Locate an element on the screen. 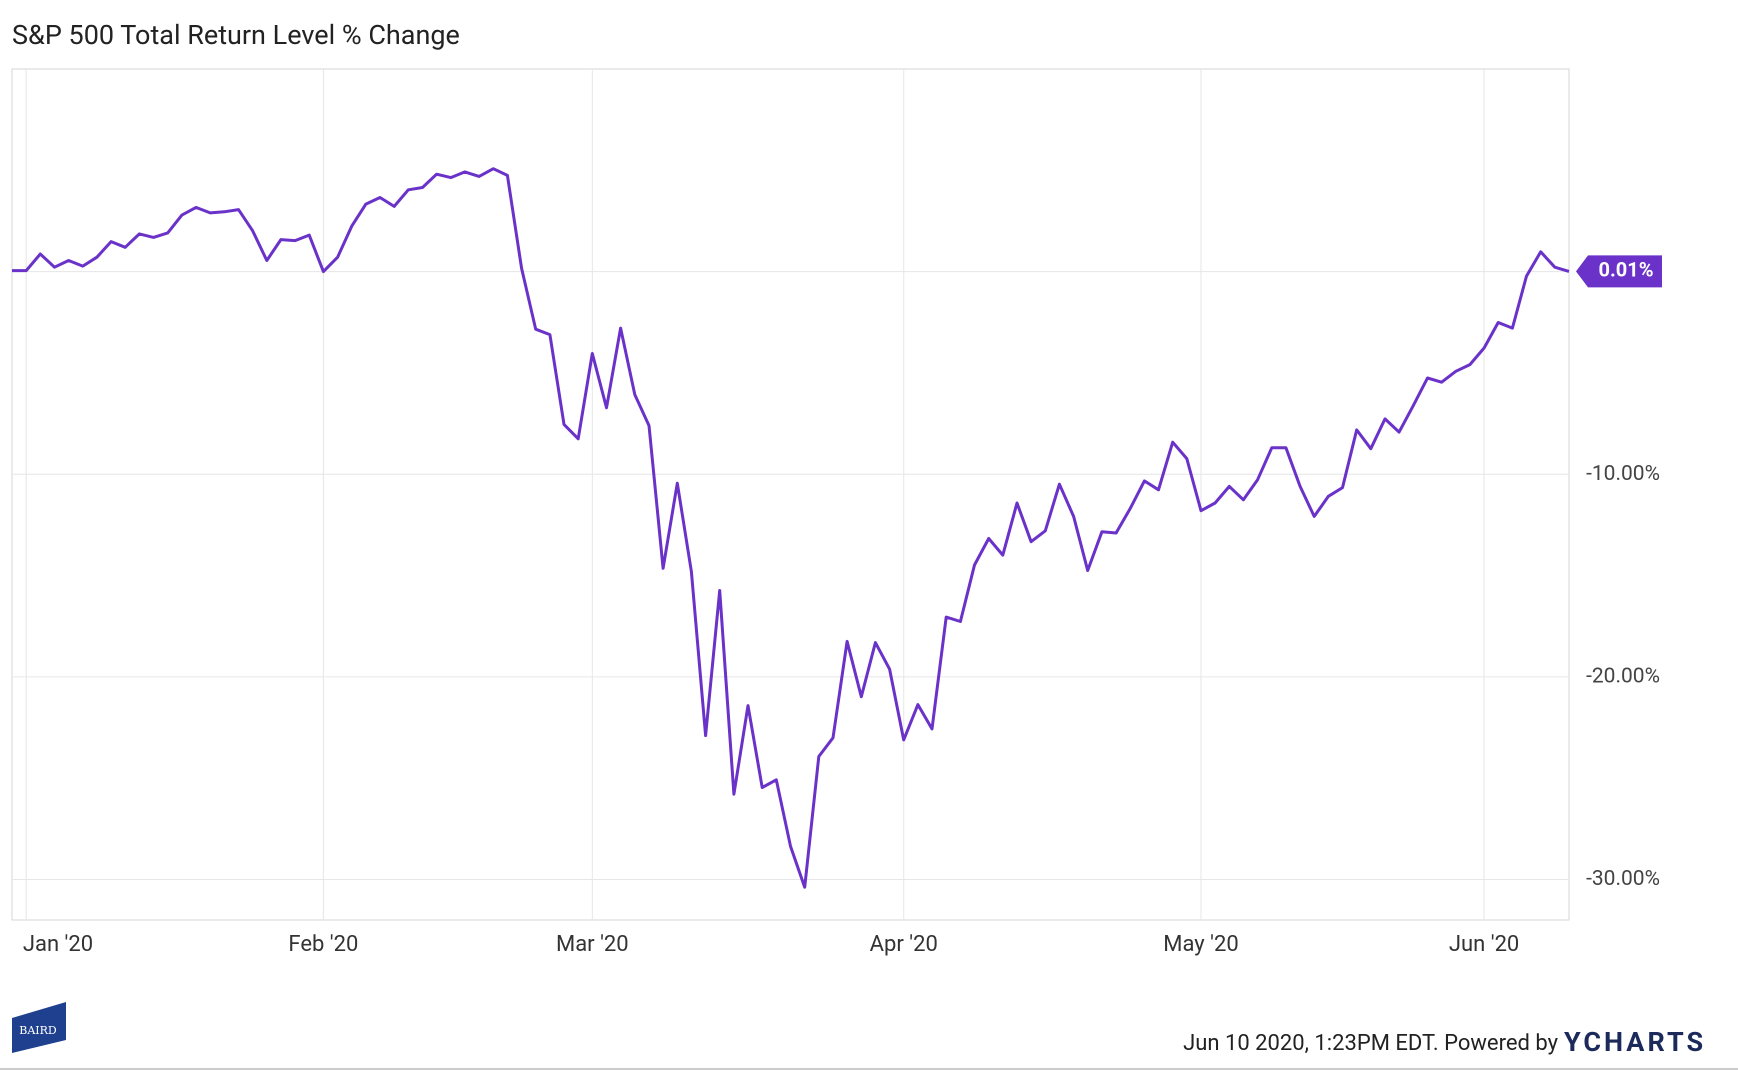 The image size is (1738, 1073). x-tick-label: Feb '20 is located at coordinates (323, 944).